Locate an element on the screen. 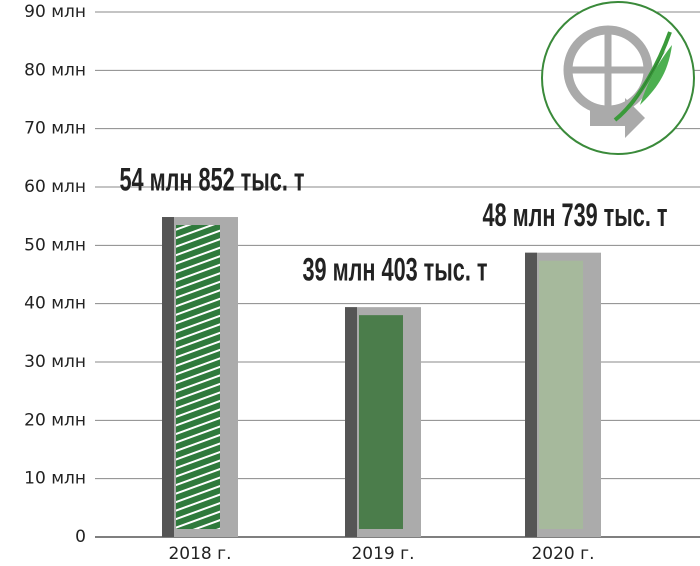 The height and width of the screenshot is (566, 700). y-tick-label: 30 млн is located at coordinates (55, 362).